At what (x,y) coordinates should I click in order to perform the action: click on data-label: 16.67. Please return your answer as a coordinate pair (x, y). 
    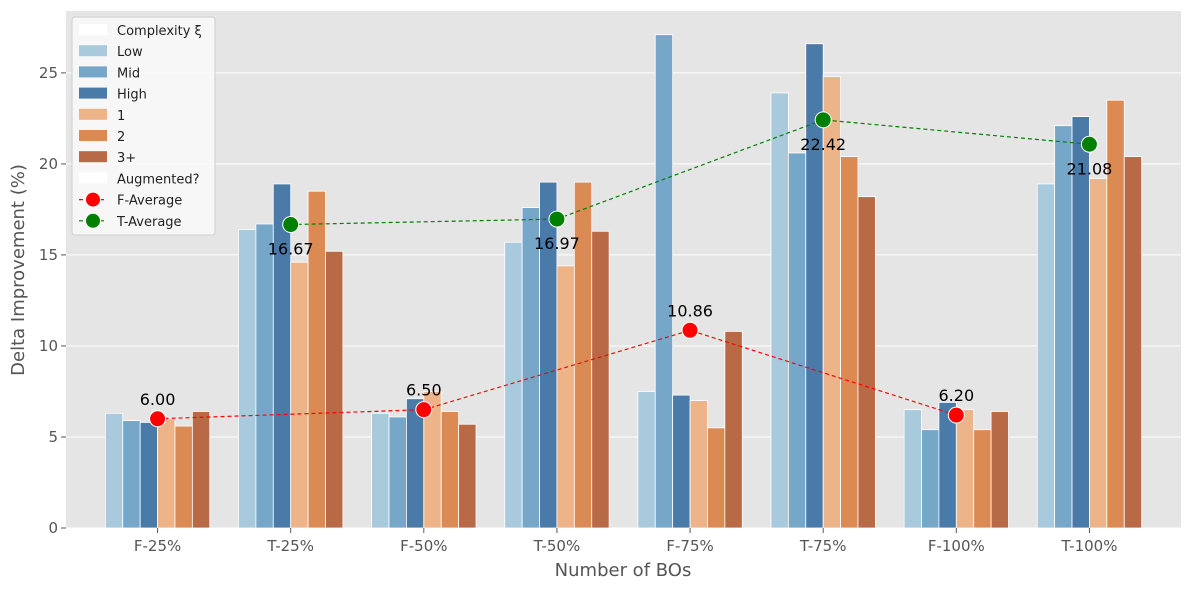
    Looking at the image, I should click on (291, 249).